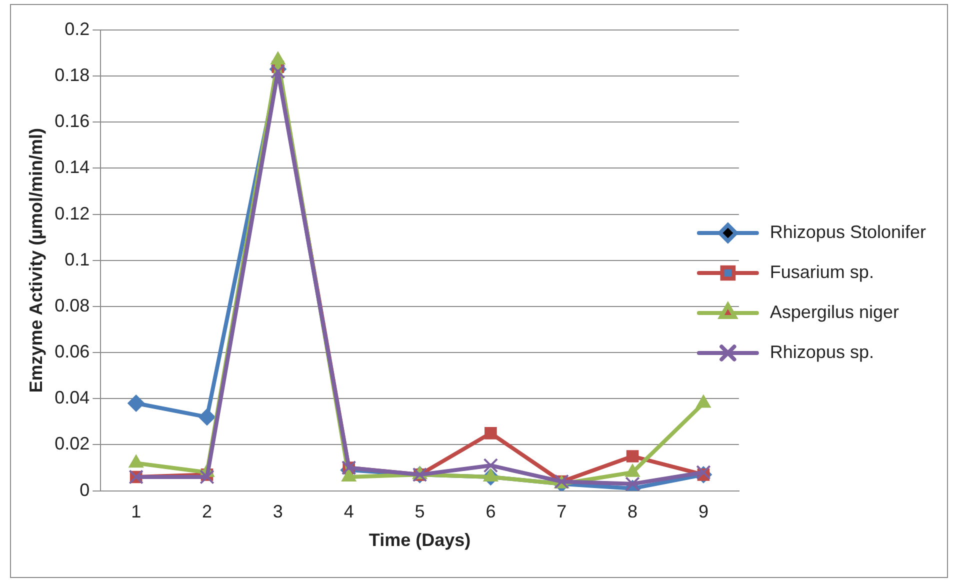 The height and width of the screenshot is (582, 959). Describe the element at coordinates (848, 232) in the screenshot. I see `legend-label: Rhizopus Stolonifer` at that location.